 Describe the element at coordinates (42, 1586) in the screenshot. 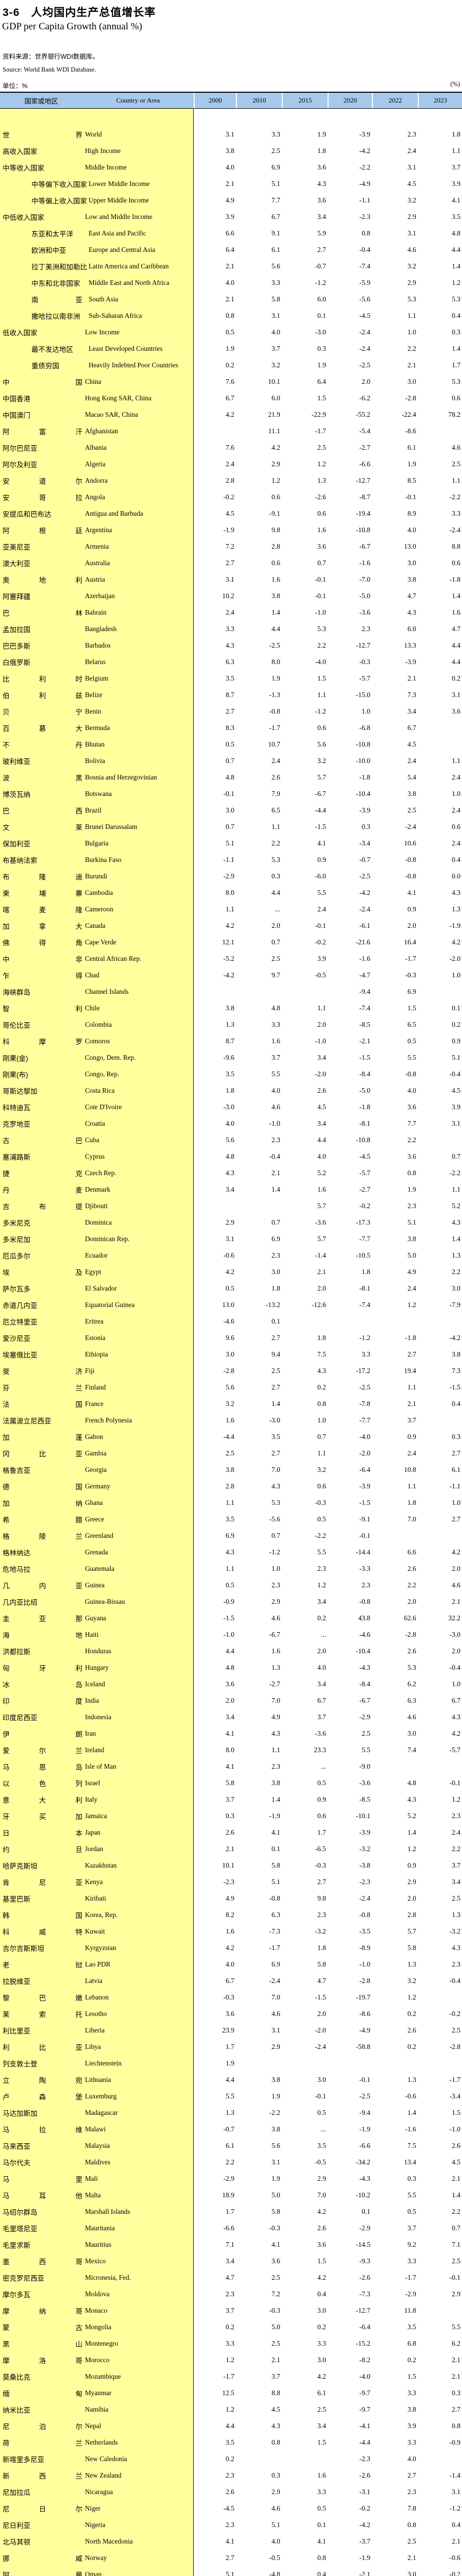

I see `country-name-cn: 几内亚` at that location.